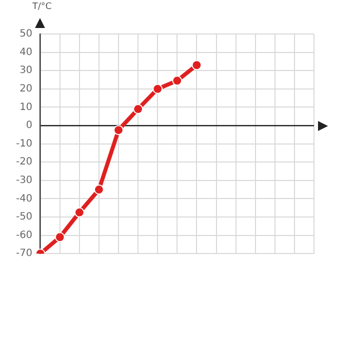 This screenshot has width=350, height=350. I want to click on y-tick-label: -20, so click(24, 162).